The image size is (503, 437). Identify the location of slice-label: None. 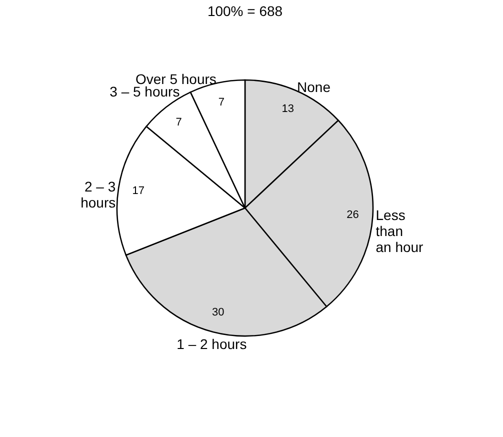
(314, 86).